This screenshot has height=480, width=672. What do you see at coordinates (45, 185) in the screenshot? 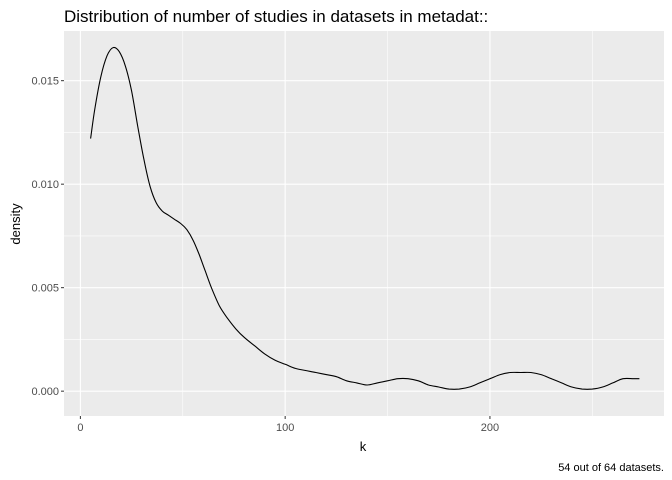
I see `y-tick-label: 0.010` at bounding box center [45, 185].